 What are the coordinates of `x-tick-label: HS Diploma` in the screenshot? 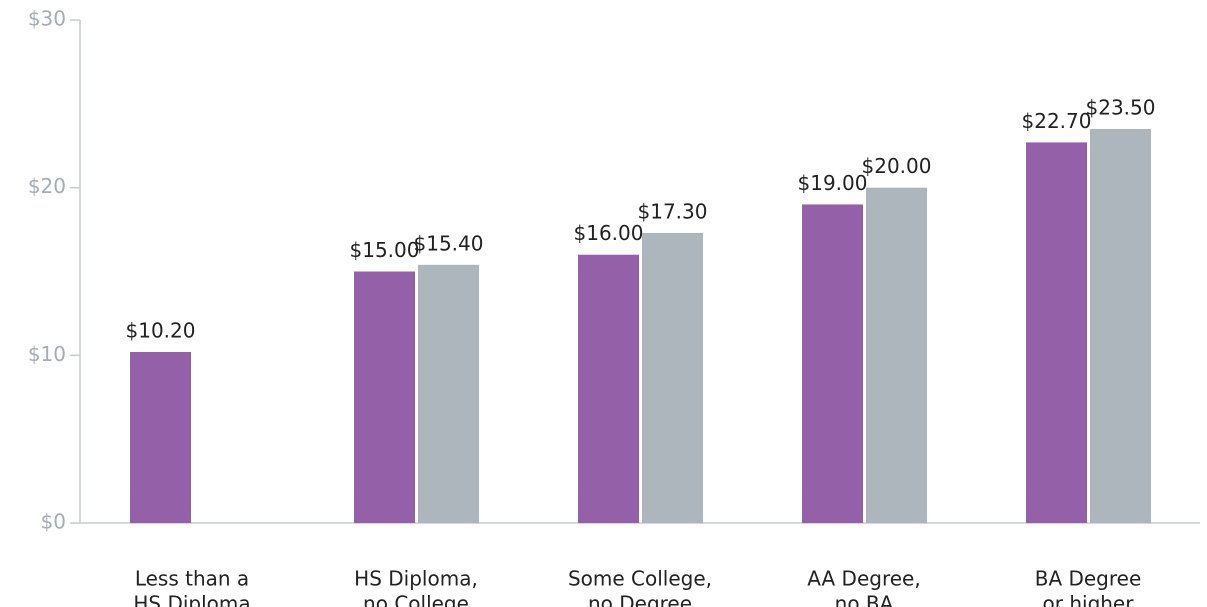 It's located at (191, 599).